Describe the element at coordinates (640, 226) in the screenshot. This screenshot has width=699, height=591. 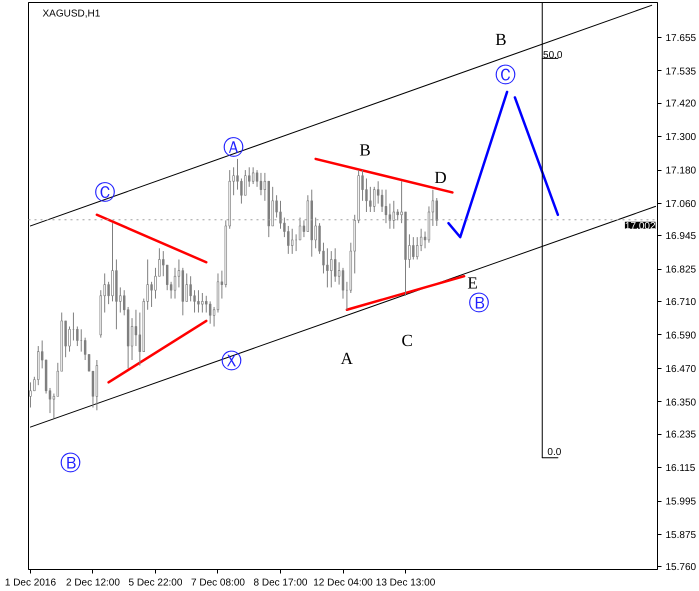
I see `ref-line-label: 17.002` at that location.